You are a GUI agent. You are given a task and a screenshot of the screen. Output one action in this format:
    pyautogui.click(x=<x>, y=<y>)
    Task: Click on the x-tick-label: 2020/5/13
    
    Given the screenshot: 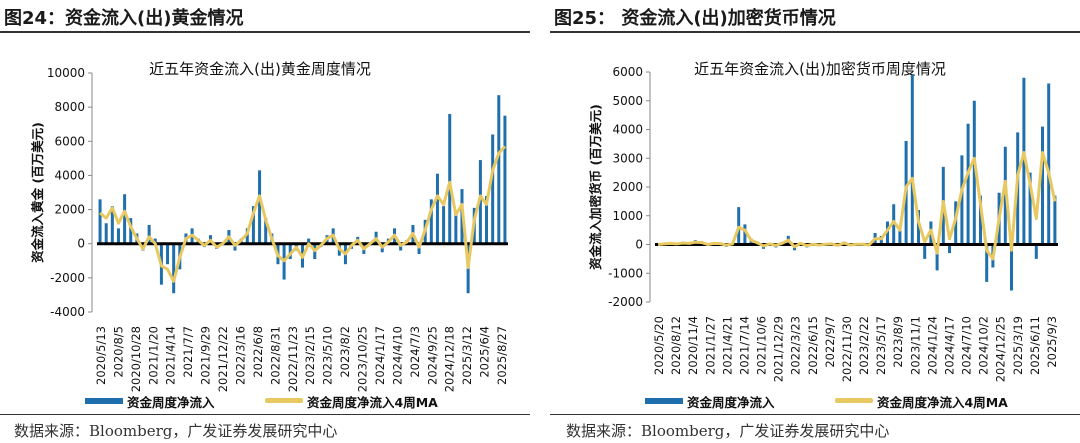 What is the action you would take?
    pyautogui.click(x=101, y=355)
    